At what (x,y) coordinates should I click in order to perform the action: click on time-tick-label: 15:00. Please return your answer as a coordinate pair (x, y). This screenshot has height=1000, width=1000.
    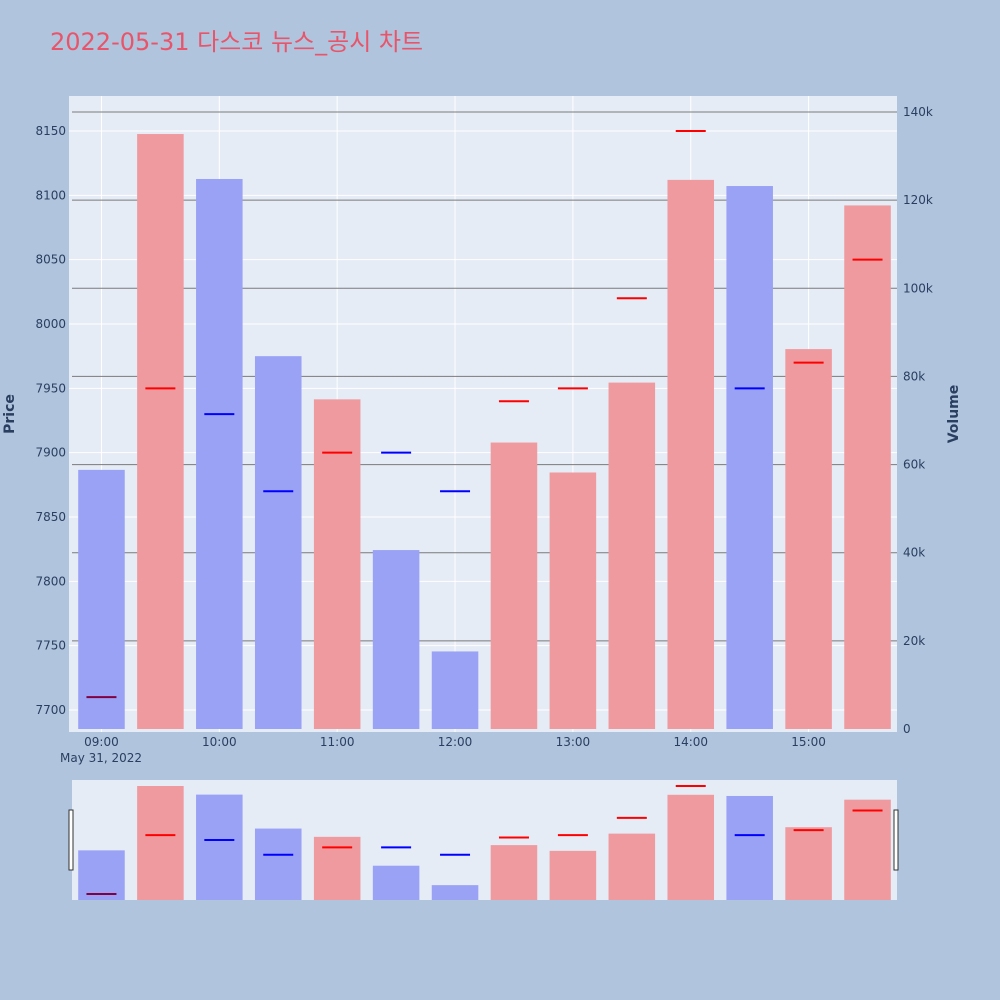
    Looking at the image, I should click on (808, 742).